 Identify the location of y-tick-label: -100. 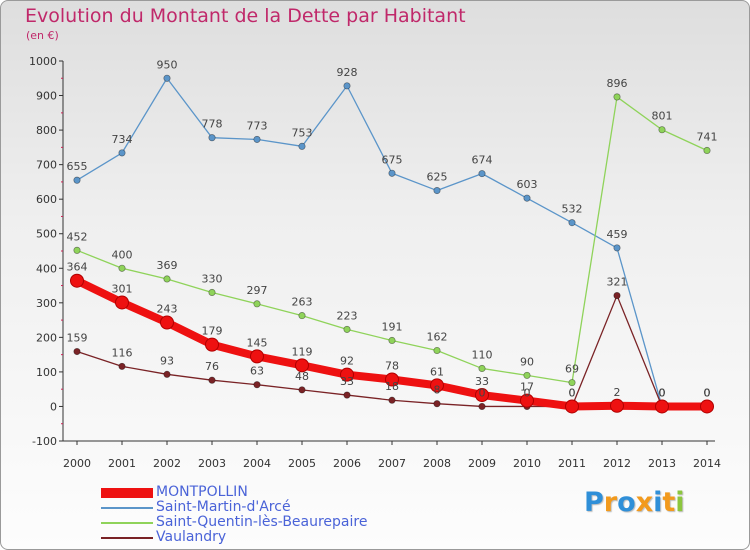
(44, 441).